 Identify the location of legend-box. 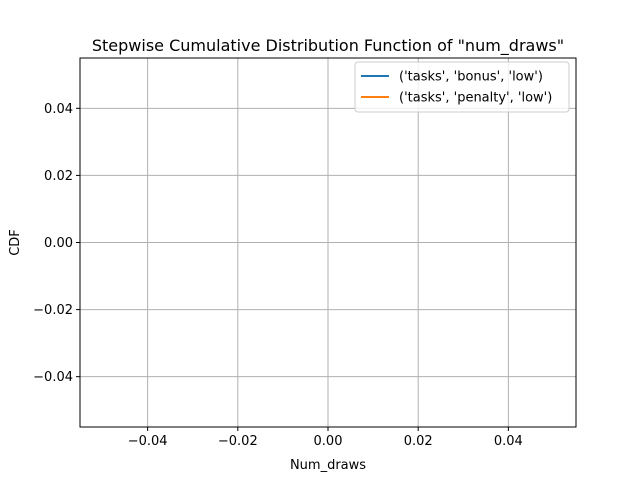
(462, 87).